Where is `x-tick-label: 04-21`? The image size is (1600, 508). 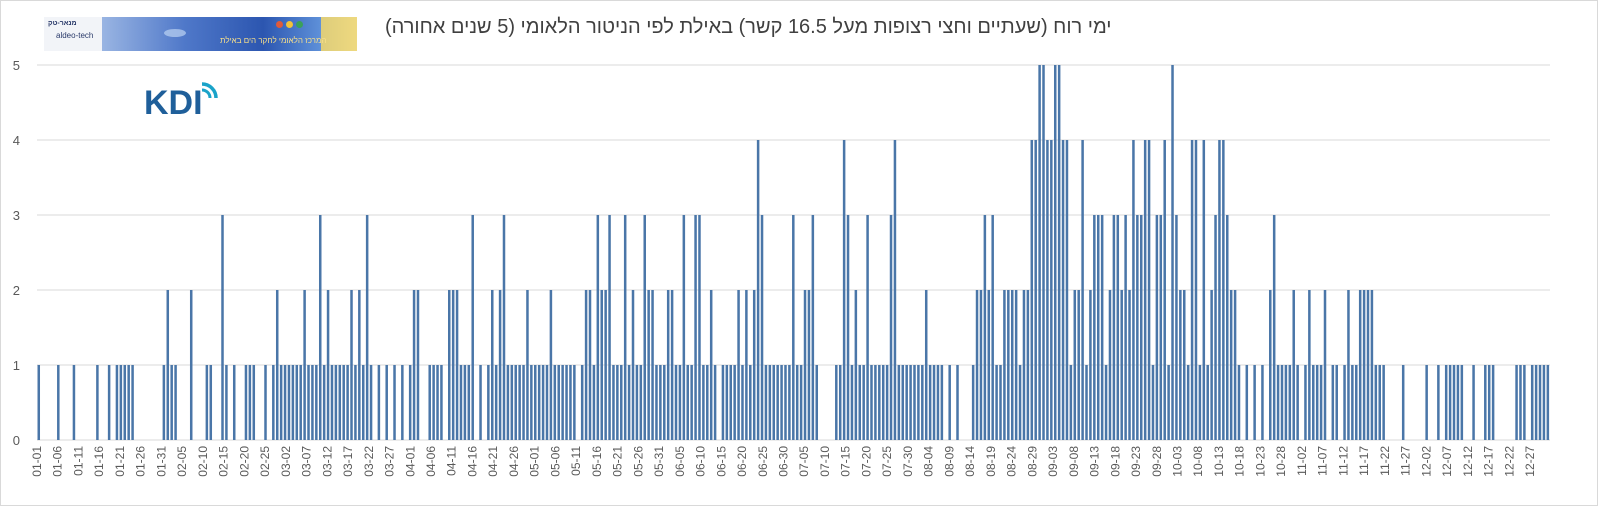
x-tick-label: 04-21 is located at coordinates (493, 461).